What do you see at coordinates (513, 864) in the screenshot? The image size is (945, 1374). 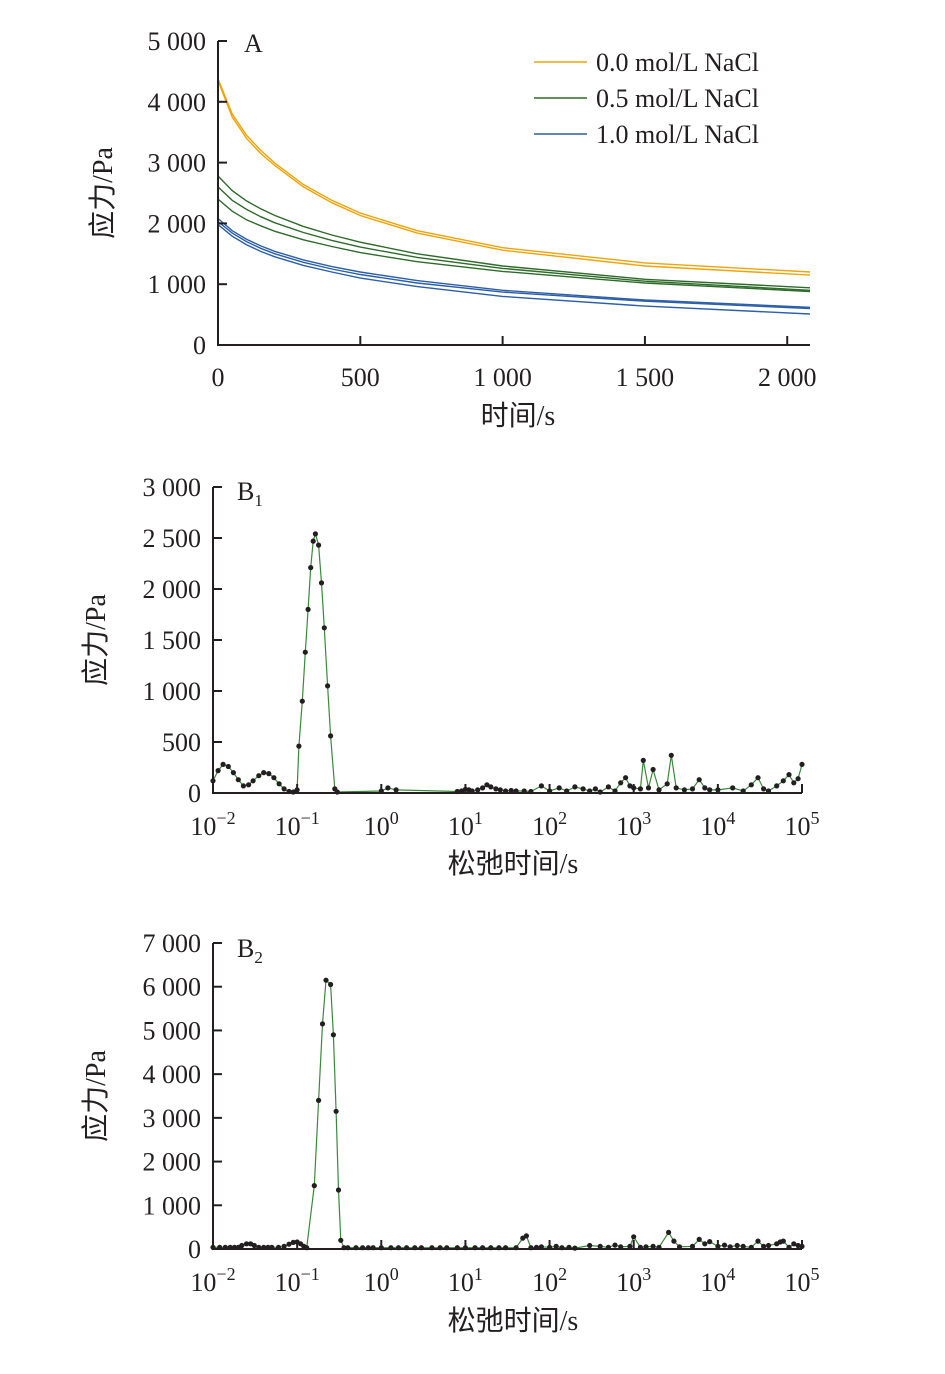 I see `panel-b1-x-axis-label: 松弛时间/s` at bounding box center [513, 864].